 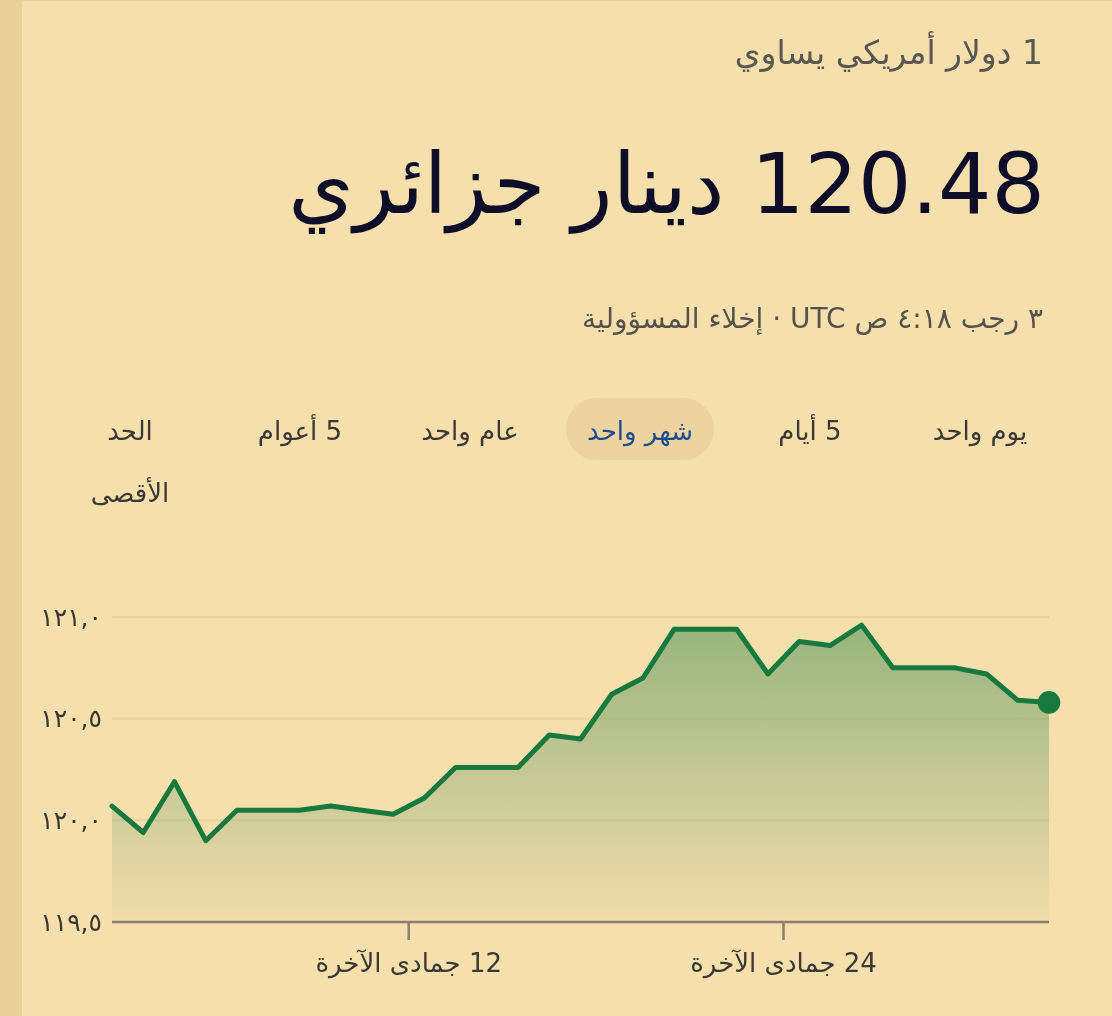 I want to click on chart-title: 120.48 دينار جزائري, so click(x=666, y=184).